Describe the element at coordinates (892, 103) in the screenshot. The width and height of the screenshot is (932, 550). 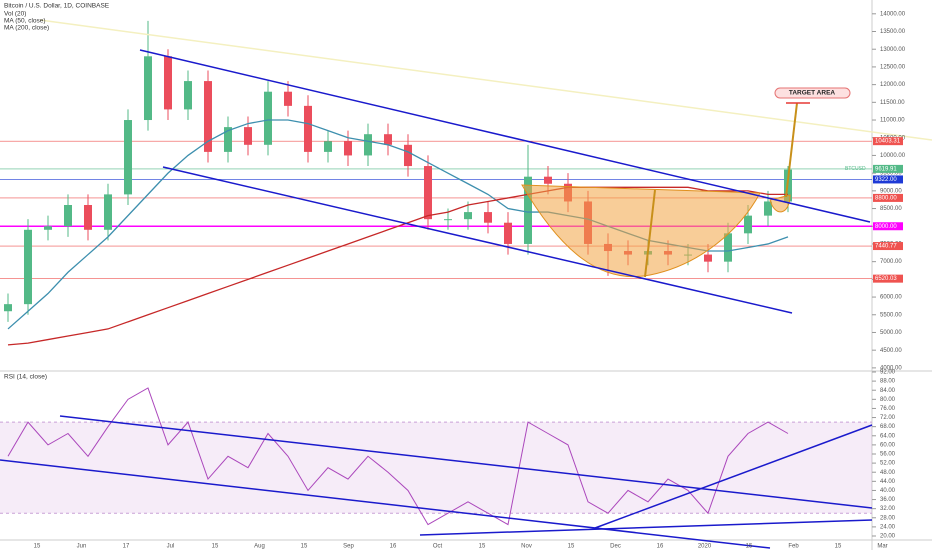
I see `y-tick-label: 11500.00` at that location.